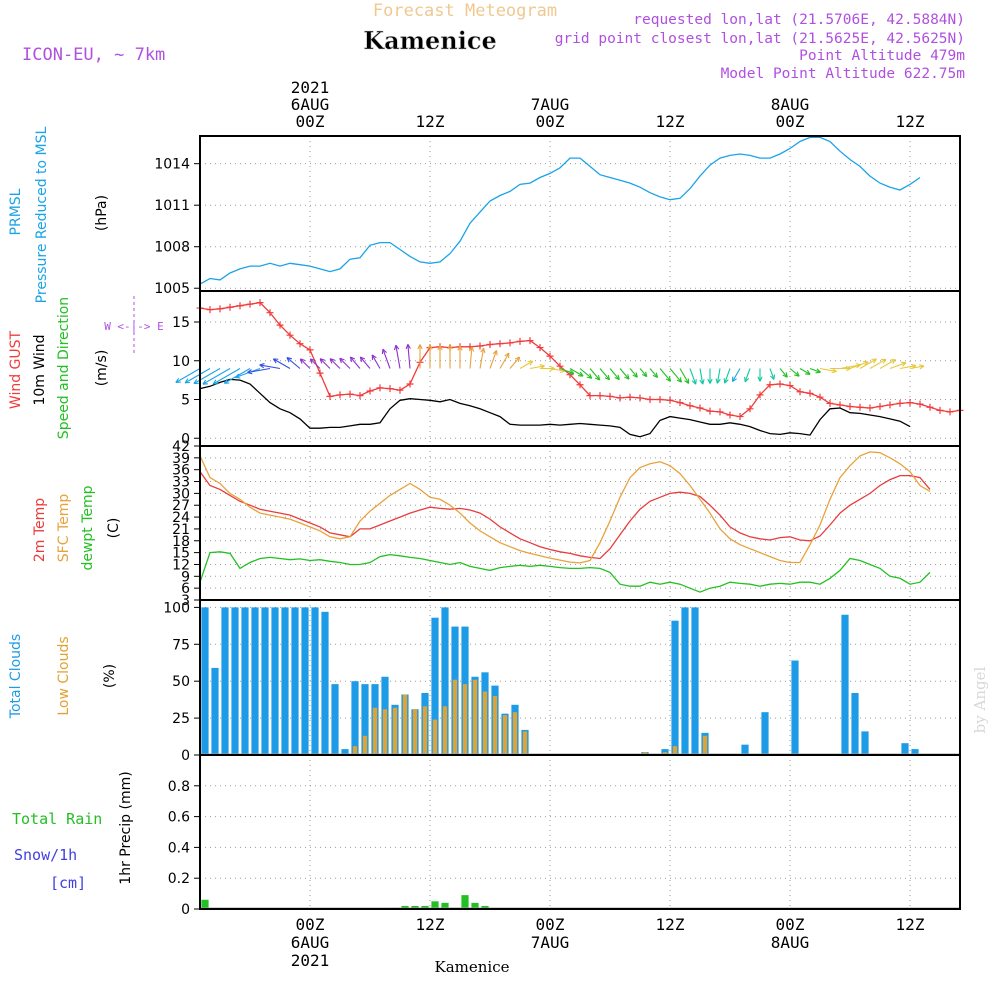 This screenshot has height=1000, width=1000. Describe the element at coordinates (16, 369) in the screenshot. I see `gust-label: Wind GUST` at that location.